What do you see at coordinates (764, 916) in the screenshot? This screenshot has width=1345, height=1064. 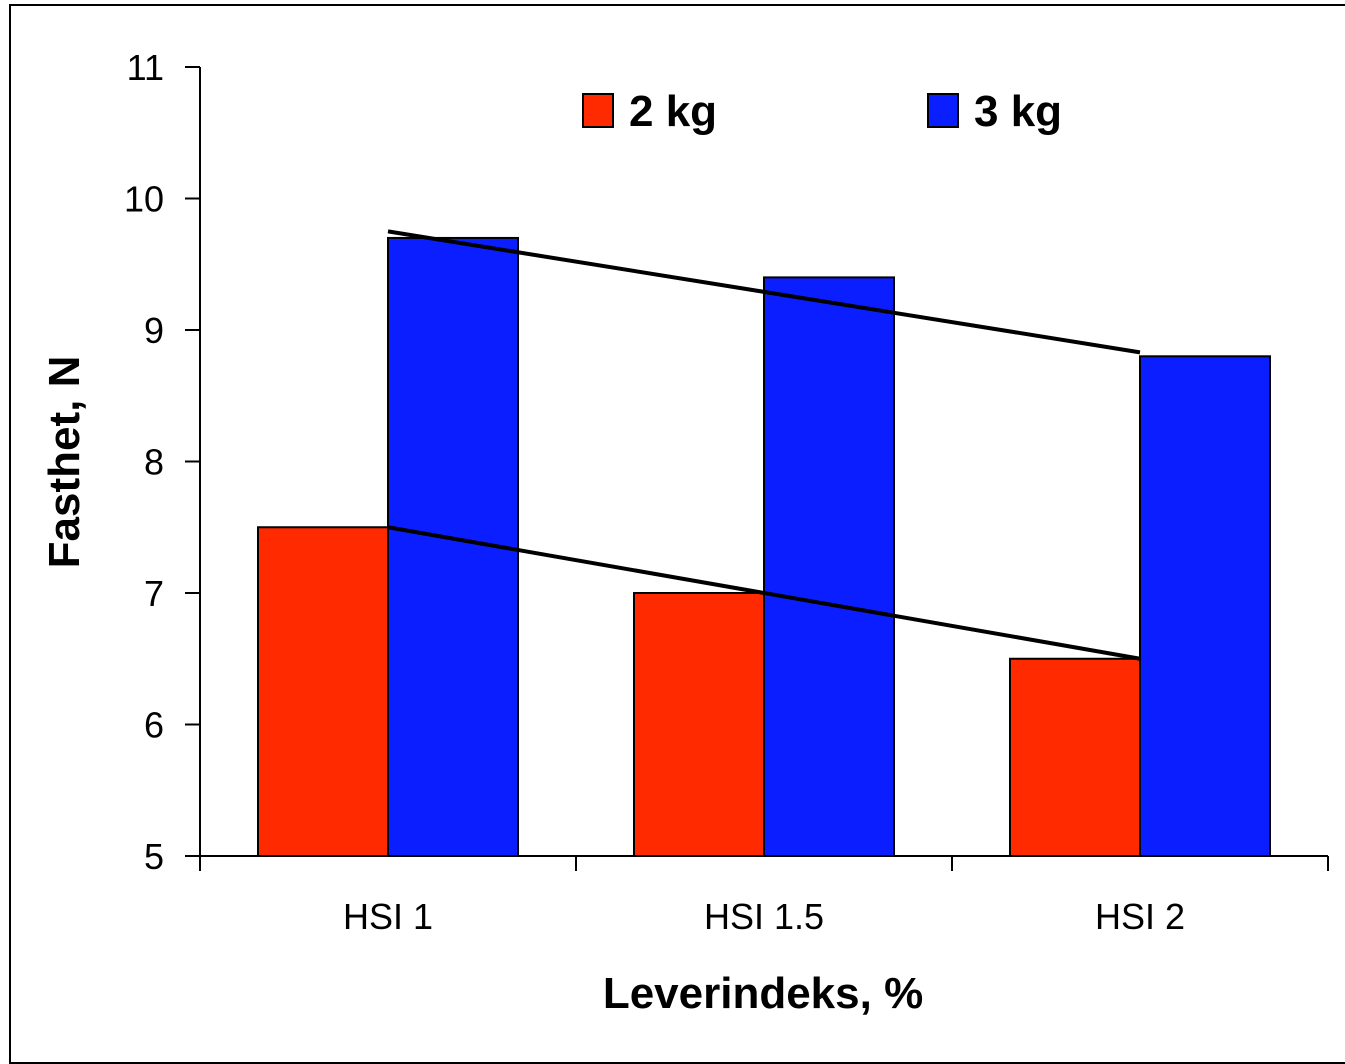 I see `x-tick-label: HSI 1.5` at bounding box center [764, 916].